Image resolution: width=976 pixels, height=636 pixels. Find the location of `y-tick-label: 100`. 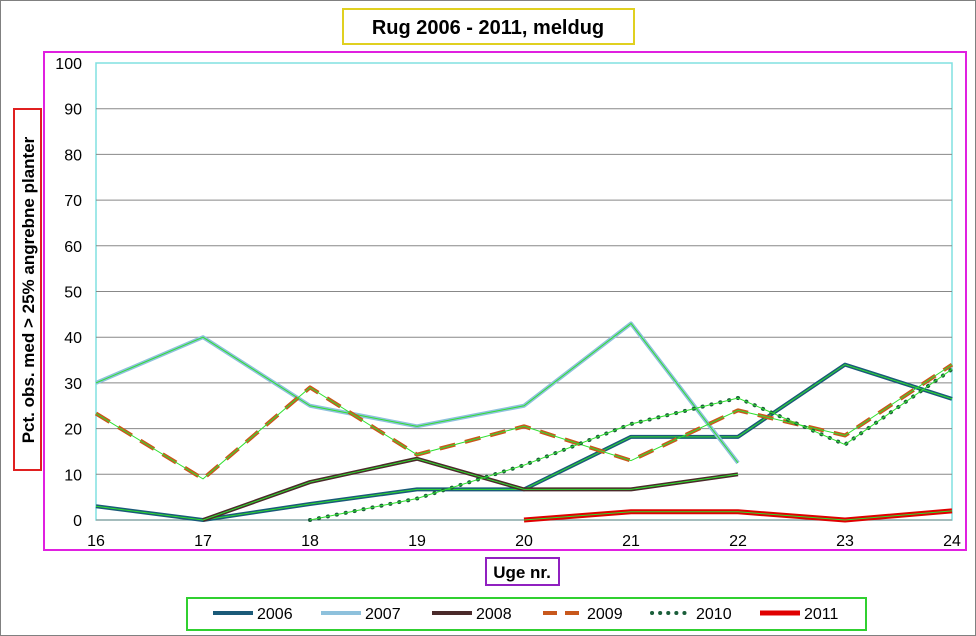

y-tick-label: 100 is located at coordinates (68, 64).